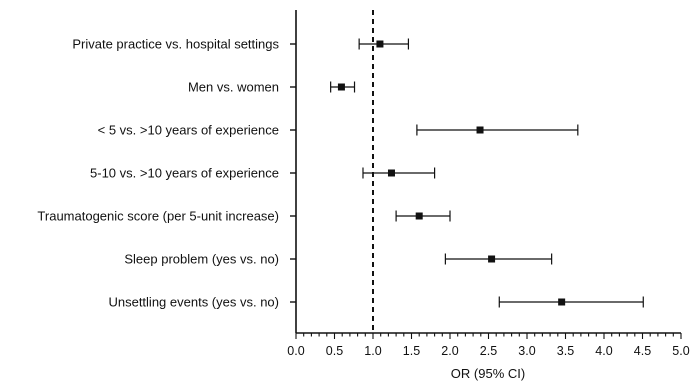 The width and height of the screenshot is (690, 384). What do you see at coordinates (488, 373) in the screenshot?
I see `x-axis-title: OR (95% CI)` at bounding box center [488, 373].